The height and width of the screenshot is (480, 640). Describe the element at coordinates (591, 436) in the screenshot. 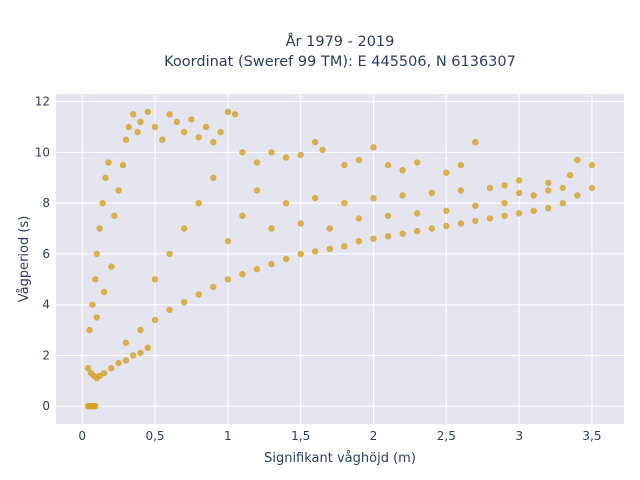

I see `x-tick-label: 3,5` at that location.